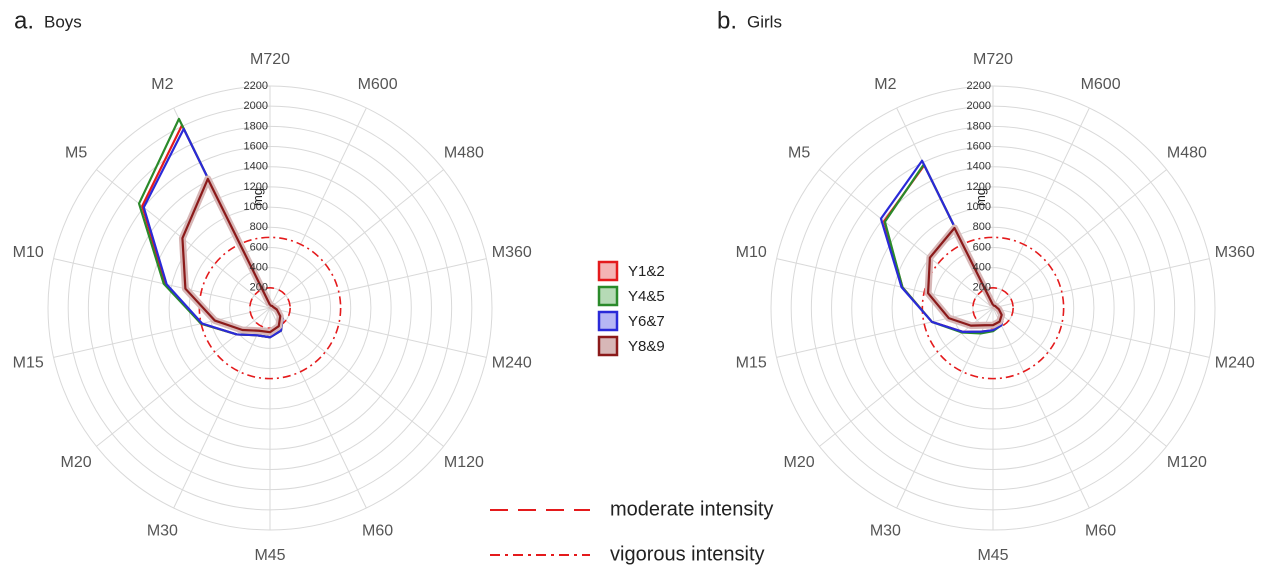 The image size is (1263, 570). Describe the element at coordinates (63, 21) in the screenshot. I see `panel-title: Boys` at that location.